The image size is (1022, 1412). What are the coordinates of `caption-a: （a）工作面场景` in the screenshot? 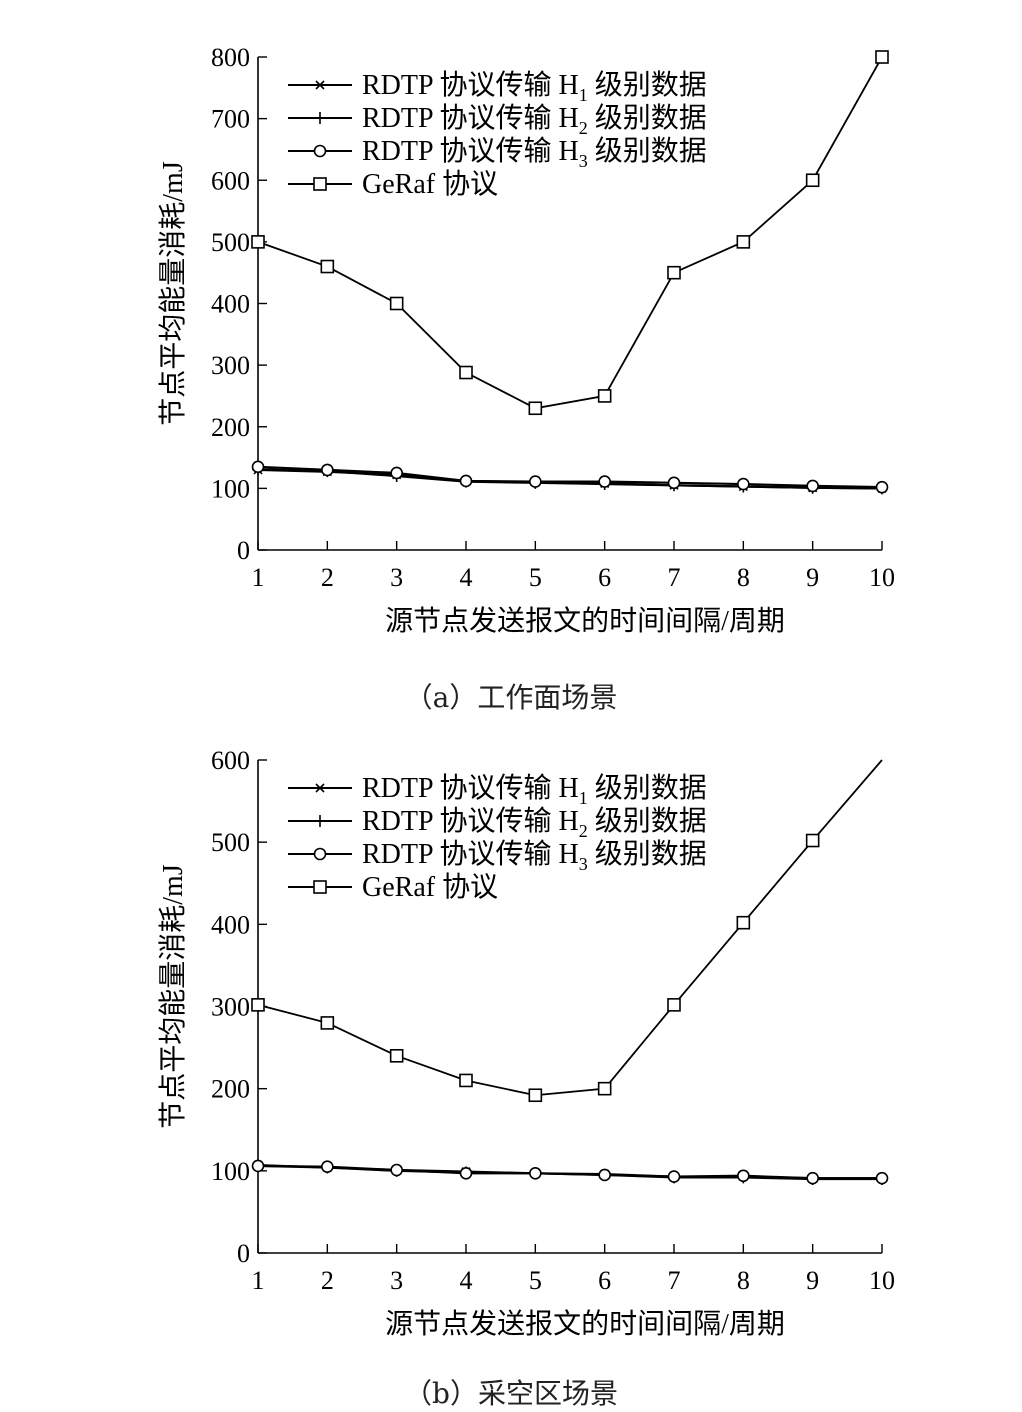 It's located at (511, 697).